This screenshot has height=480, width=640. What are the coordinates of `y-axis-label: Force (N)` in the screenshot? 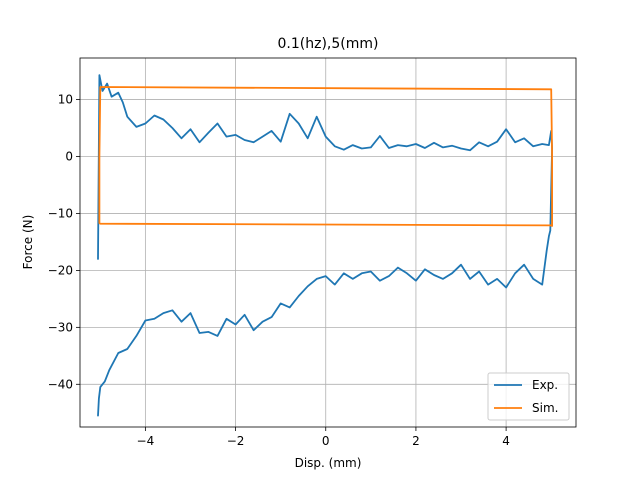 It's located at (28, 242).